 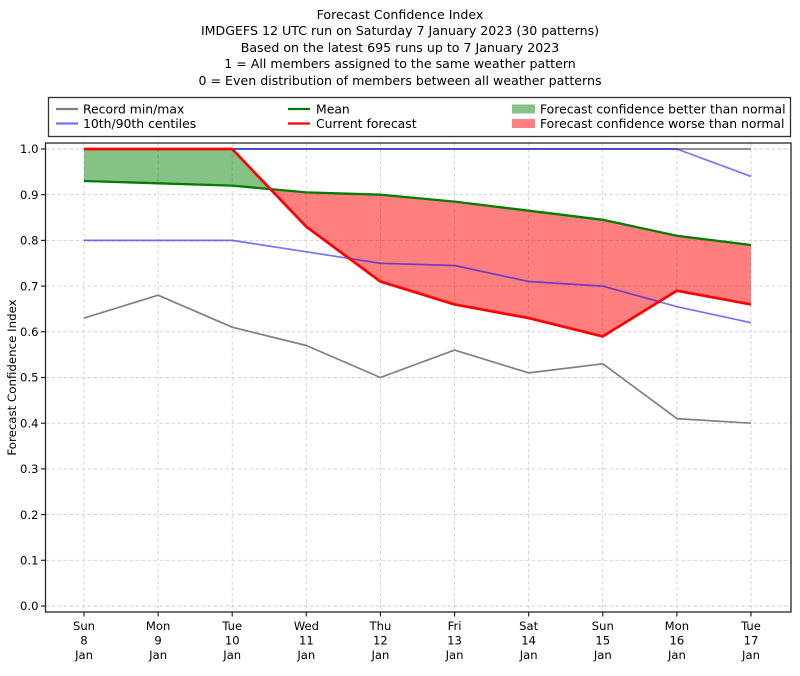 What do you see at coordinates (133, 109) in the screenshot?
I see `legend-record-minmax-label: Record min/max` at bounding box center [133, 109].